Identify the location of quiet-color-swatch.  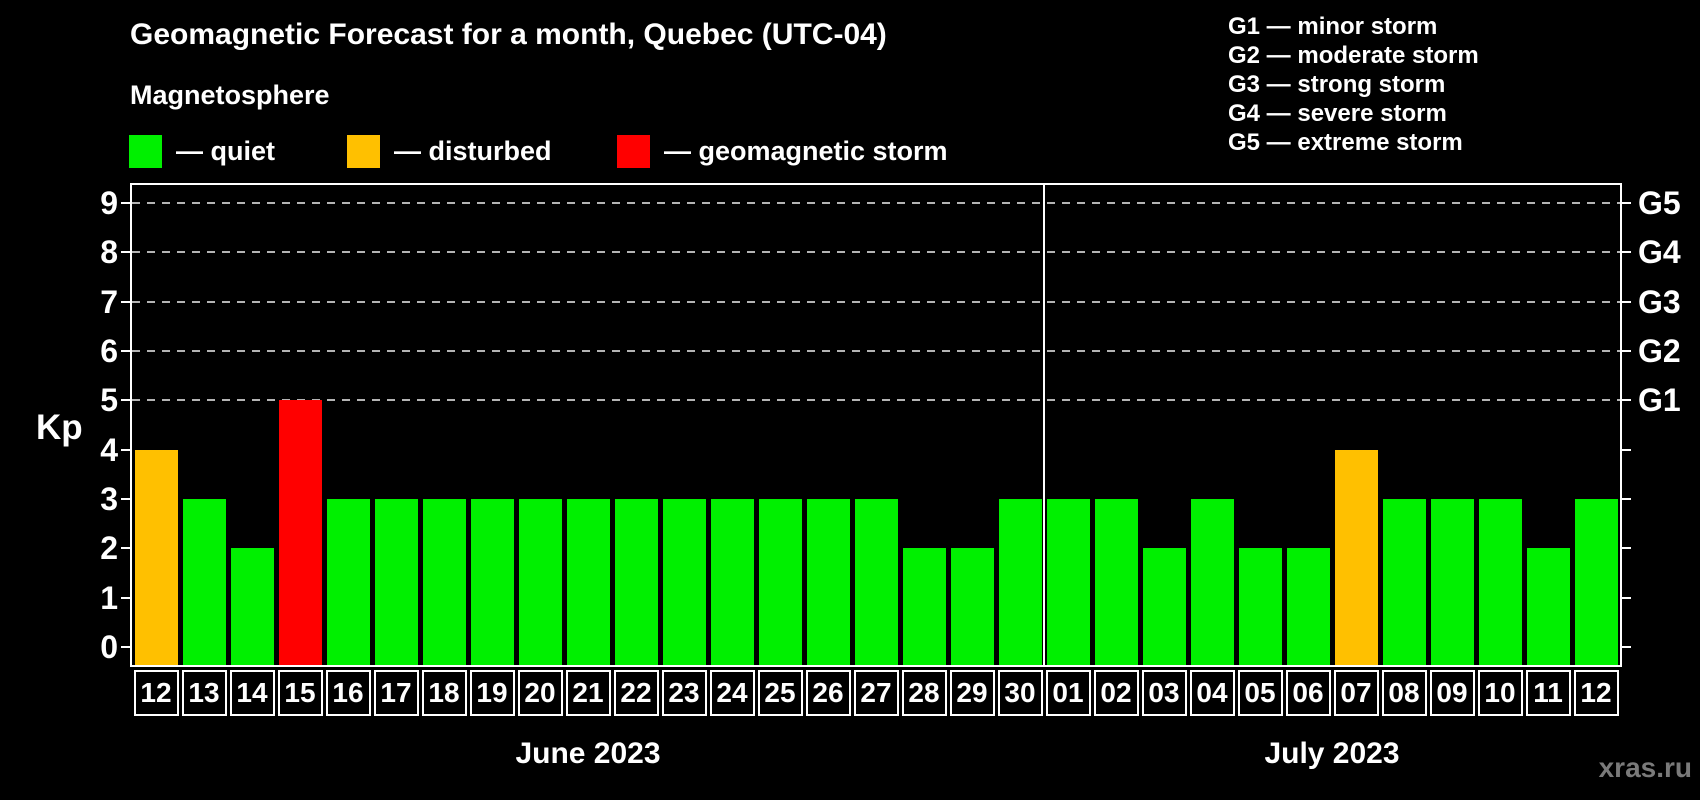
(145, 151).